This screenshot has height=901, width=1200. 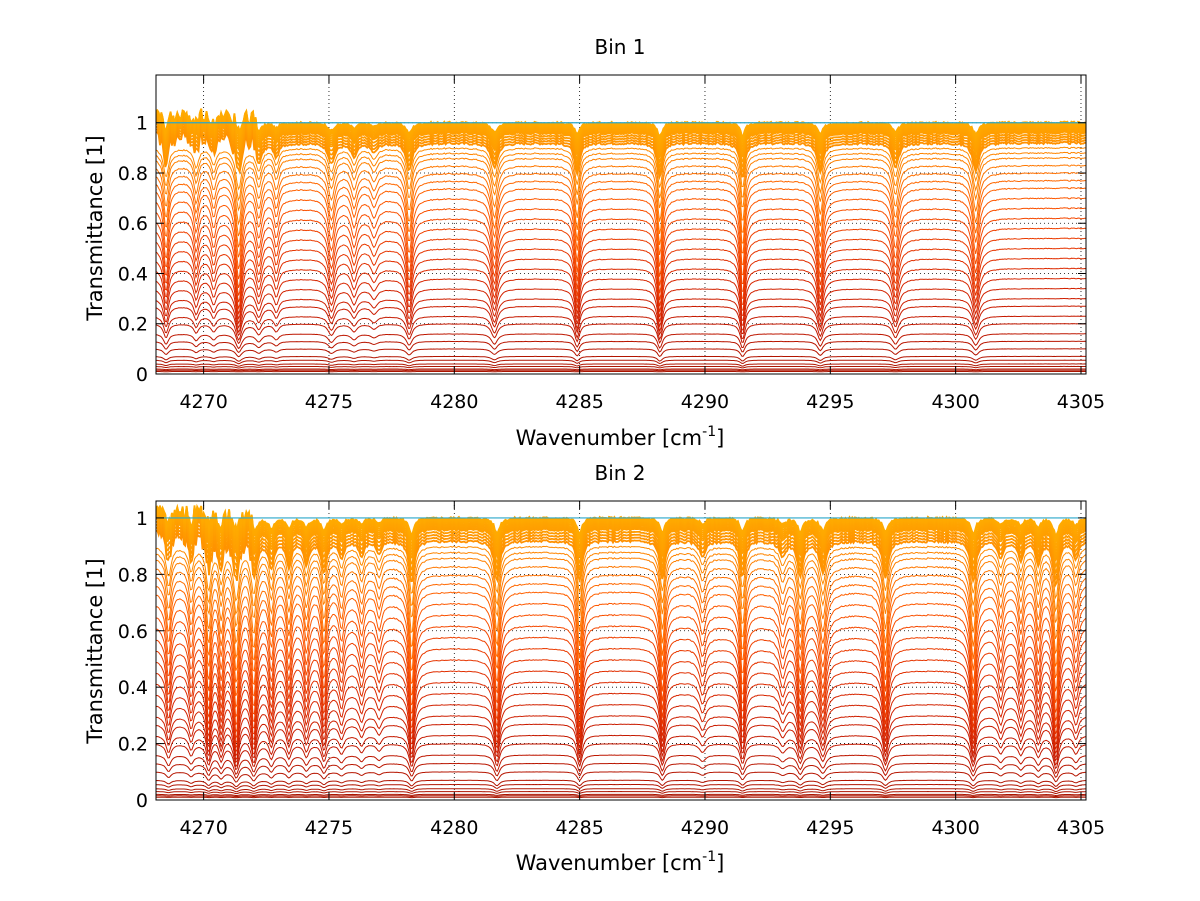 I want to click on x-tick-label: 4270, so click(x=203, y=828).